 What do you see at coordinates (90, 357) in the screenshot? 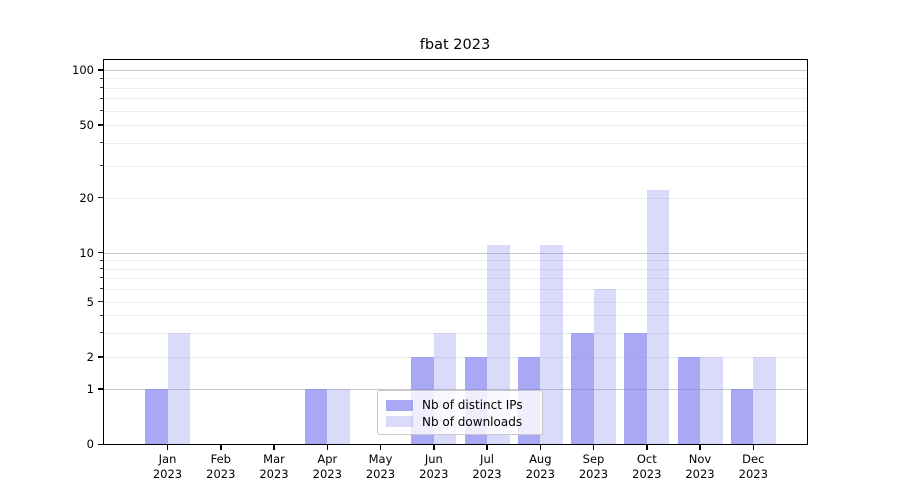
I see `y-tick-label: 2` at bounding box center [90, 357].